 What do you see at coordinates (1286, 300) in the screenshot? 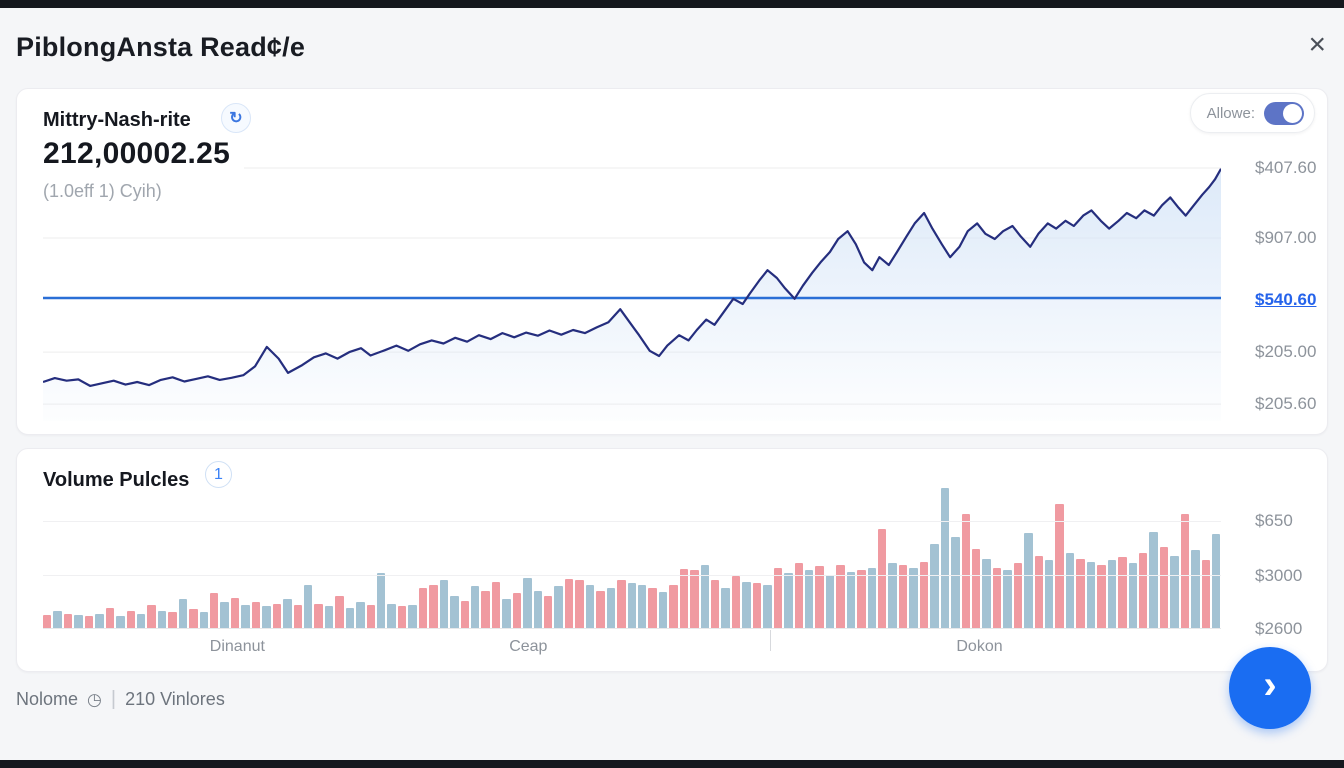
I see `current-price-tick: $540.60` at bounding box center [1286, 300].